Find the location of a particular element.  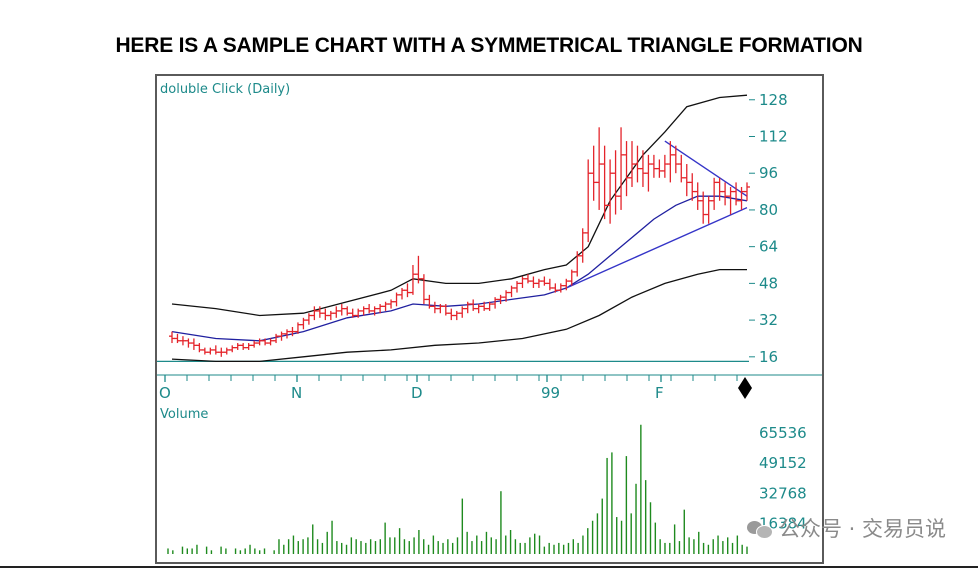

watermark: 公众号 · 交易员说 is located at coordinates (846, 528).